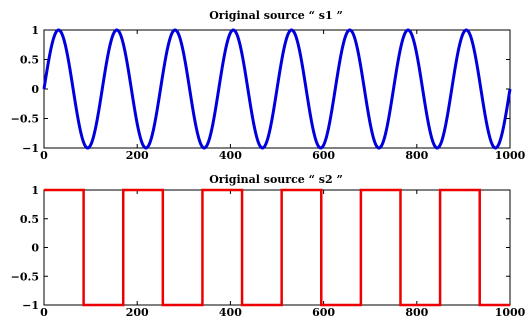  Describe the element at coordinates (276, 15) in the screenshot. I see `chart-title-s1: Original source “ s1 ”` at that location.